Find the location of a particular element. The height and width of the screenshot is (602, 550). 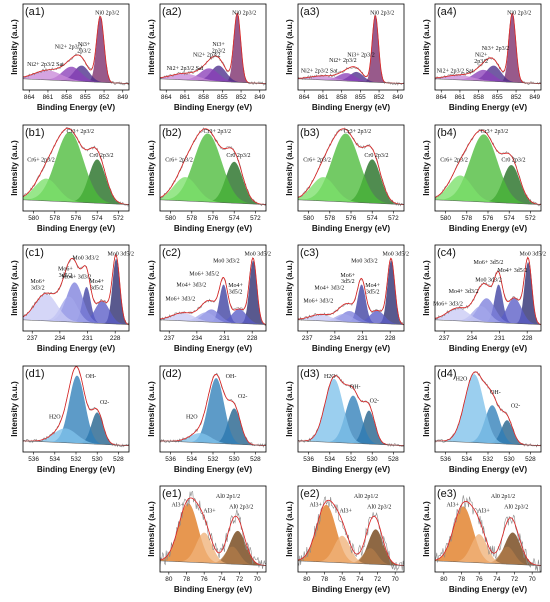

peak-annotation: Cr0 2p3/2 is located at coordinates (376, 156).